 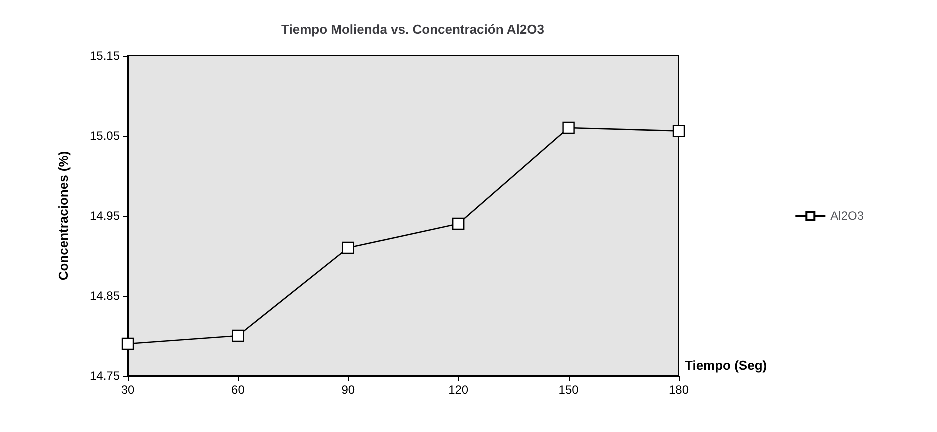 What do you see at coordinates (105, 376) in the screenshot?
I see `y-tick-label: 14.75` at bounding box center [105, 376].